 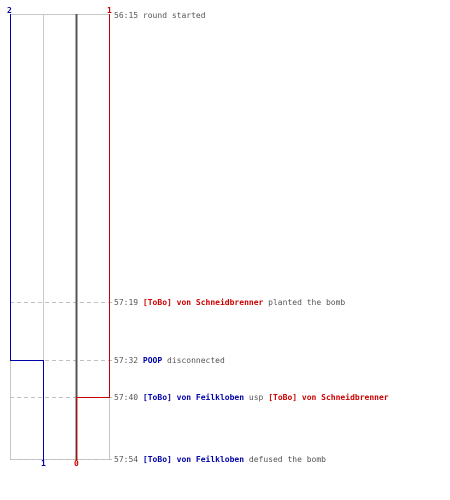 I want to click on event-action: defused the bomb, so click(x=287, y=459).